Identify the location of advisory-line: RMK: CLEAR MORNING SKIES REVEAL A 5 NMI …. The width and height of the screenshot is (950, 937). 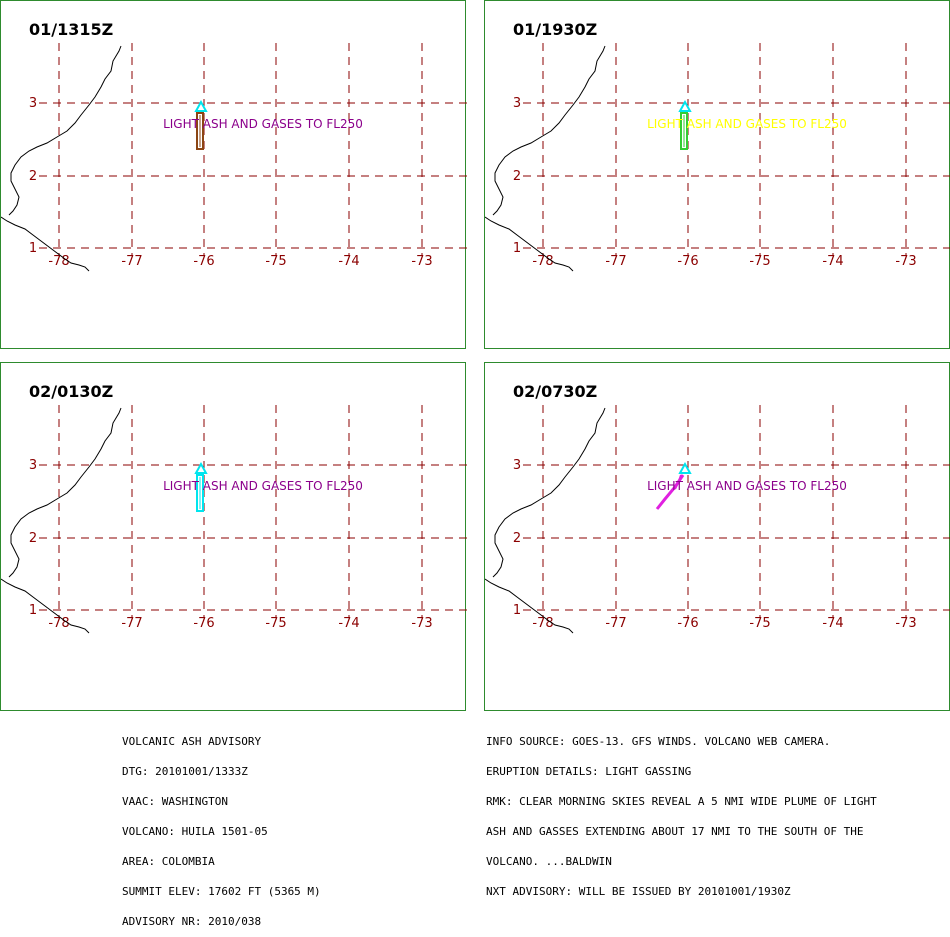
(681, 801).